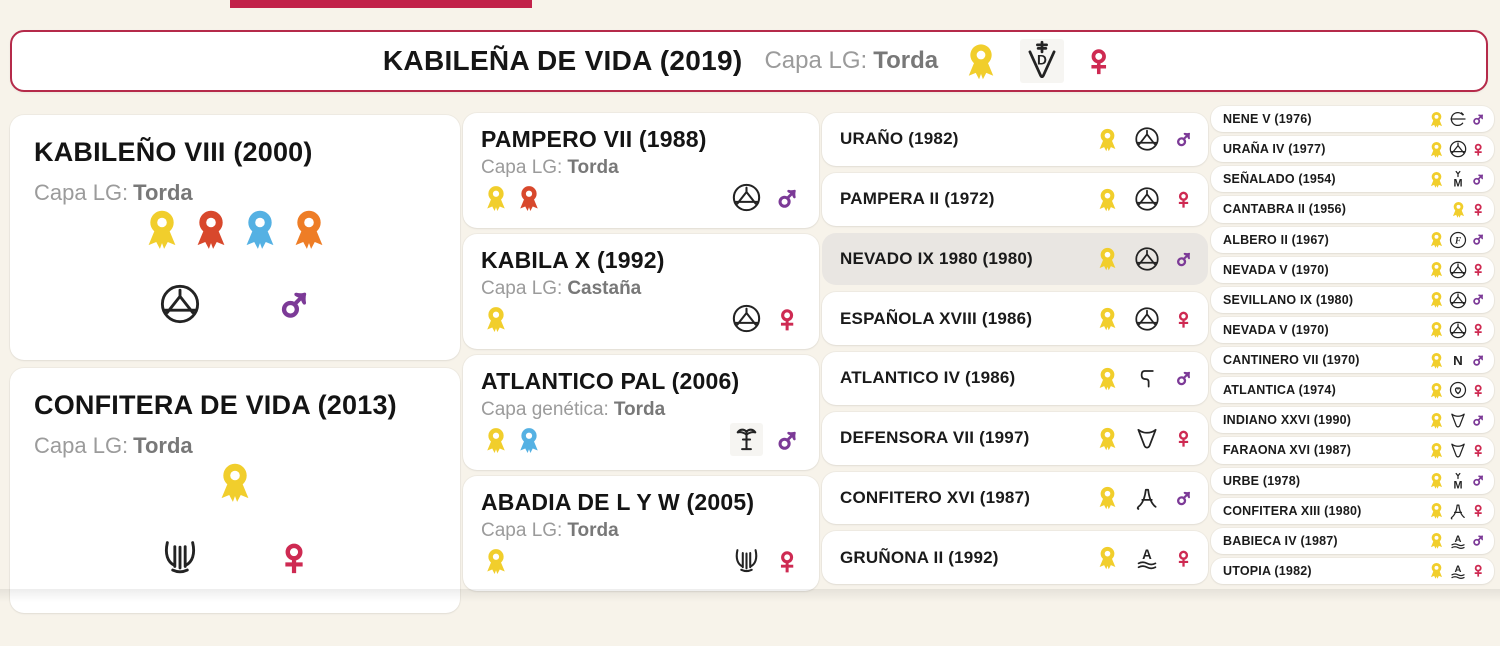  What do you see at coordinates (1015, 259) in the screenshot?
I see `pedigree-node: NEVADO IX 1980 (1980) ♂` at bounding box center [1015, 259].